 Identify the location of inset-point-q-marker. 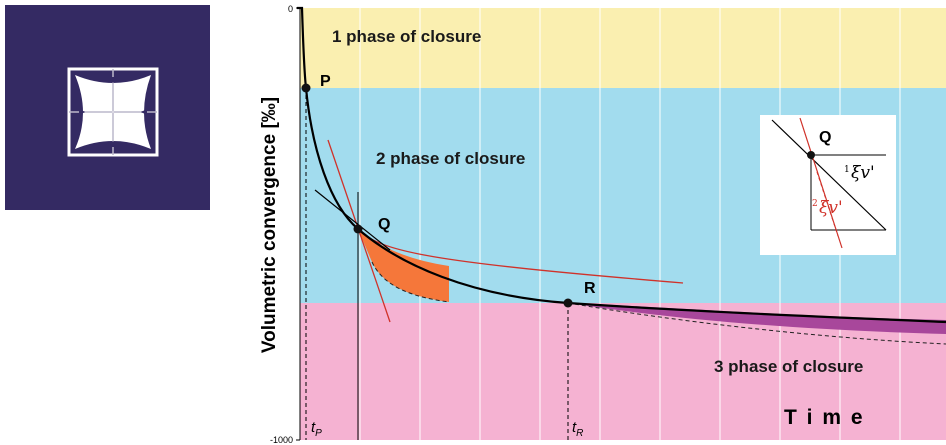
(811, 155).